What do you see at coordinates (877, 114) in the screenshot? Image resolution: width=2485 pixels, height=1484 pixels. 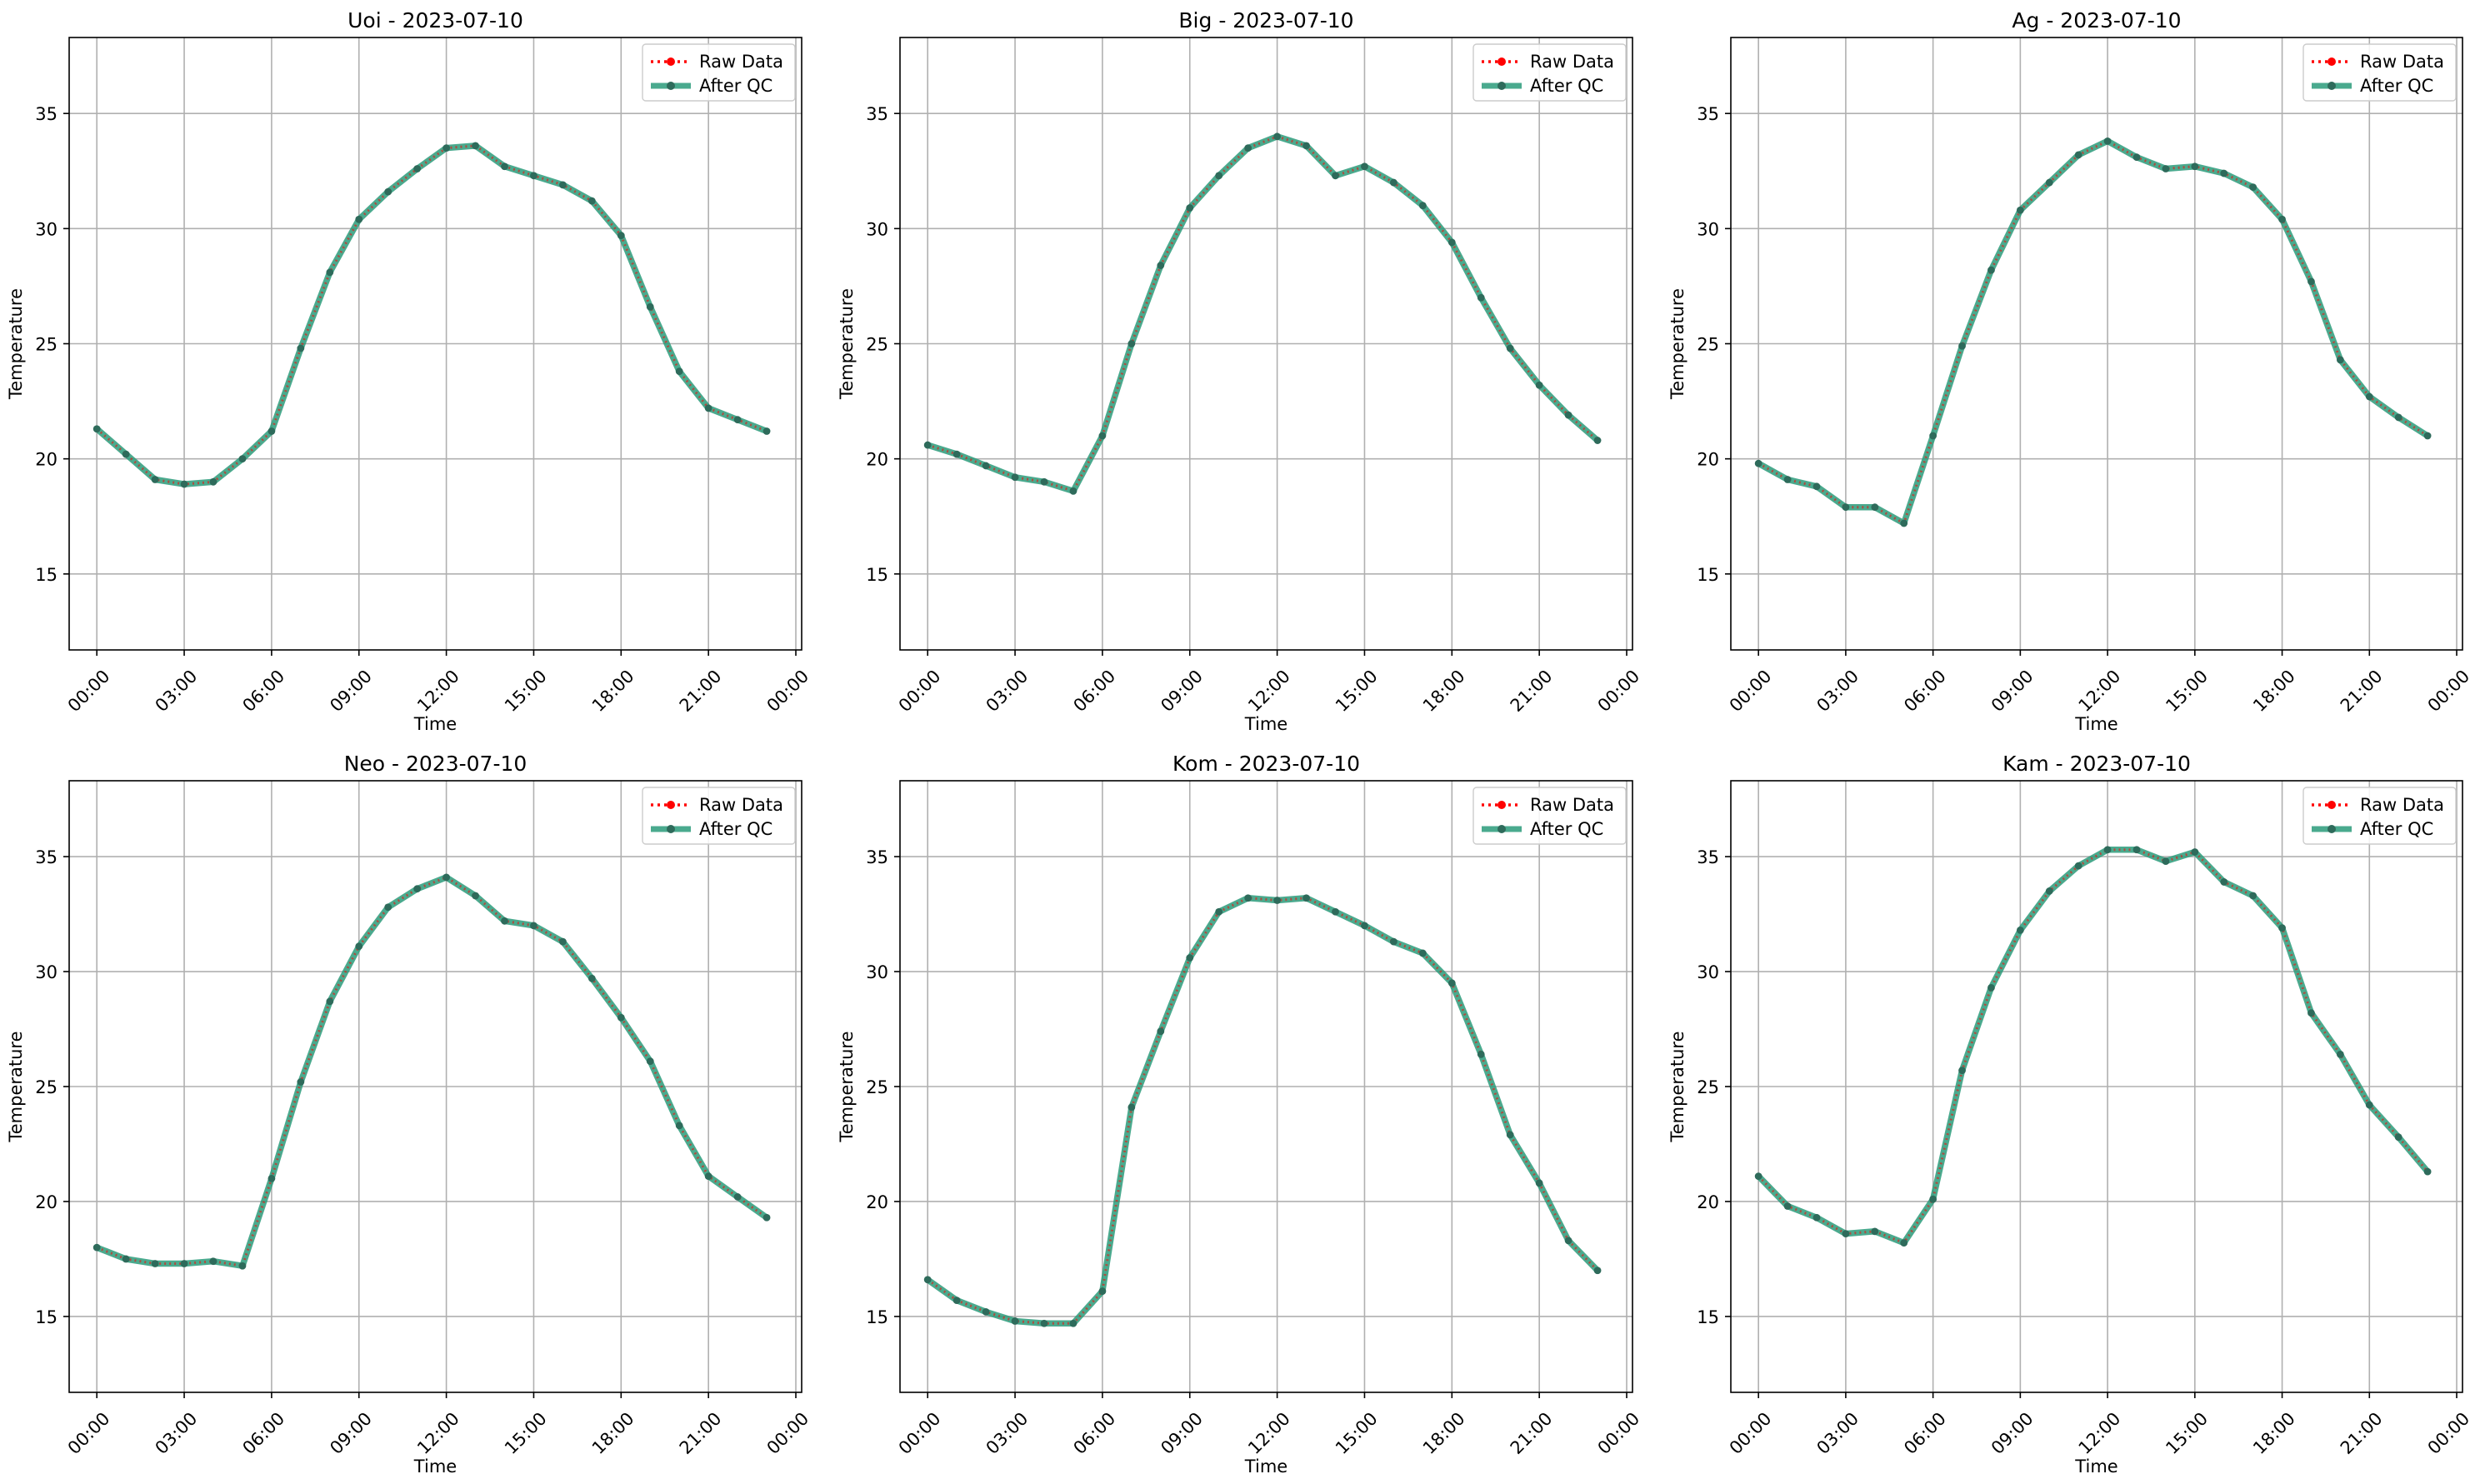 I see `y-tick-label: 35` at bounding box center [877, 114].